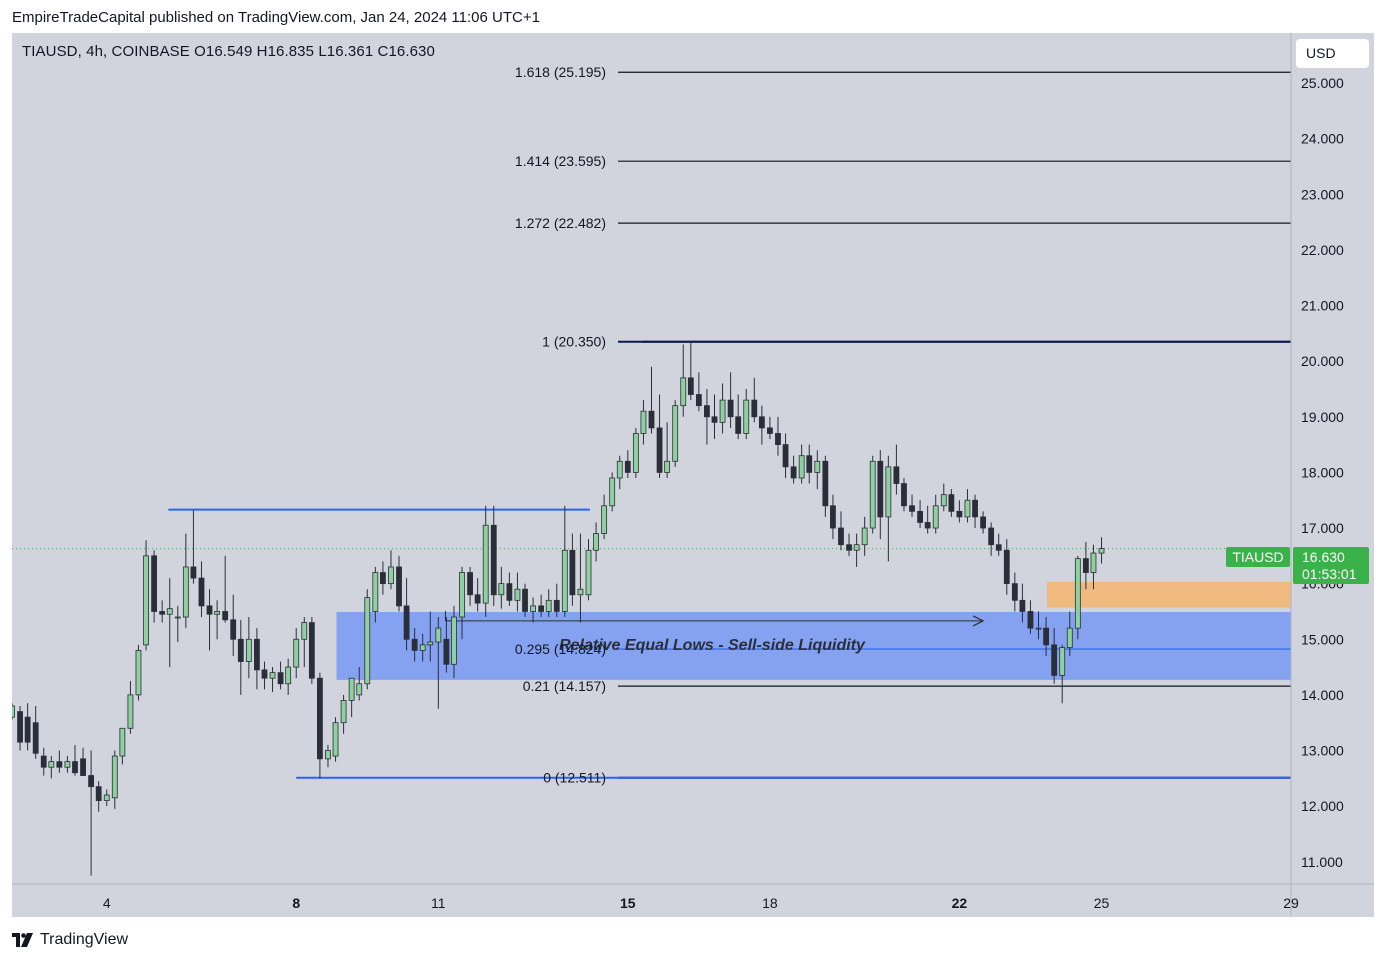 Image resolution: width=1387 pixels, height=961 pixels. I want to click on time-axis: 4 8 11 15 18 22 25 29, so click(701, 903).